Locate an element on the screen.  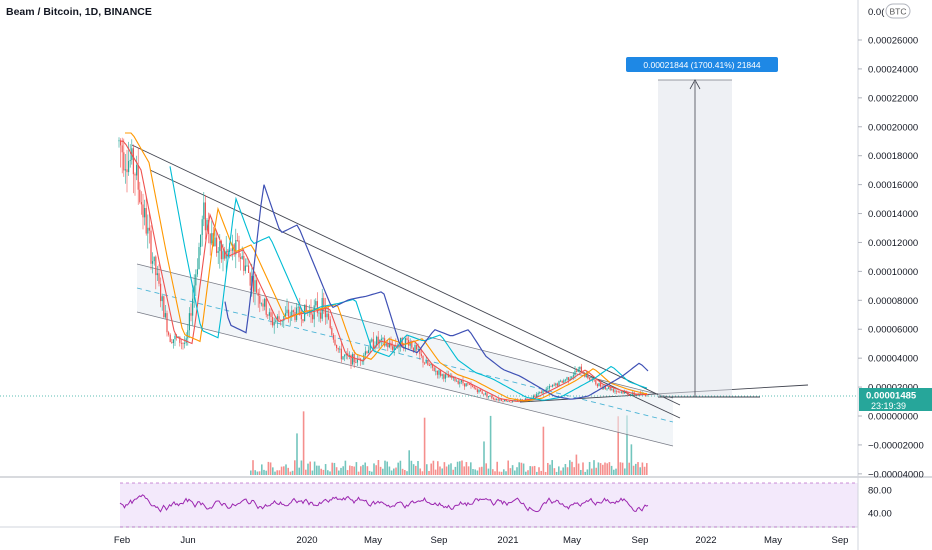
time-tick-label: May is located at coordinates (773, 540).